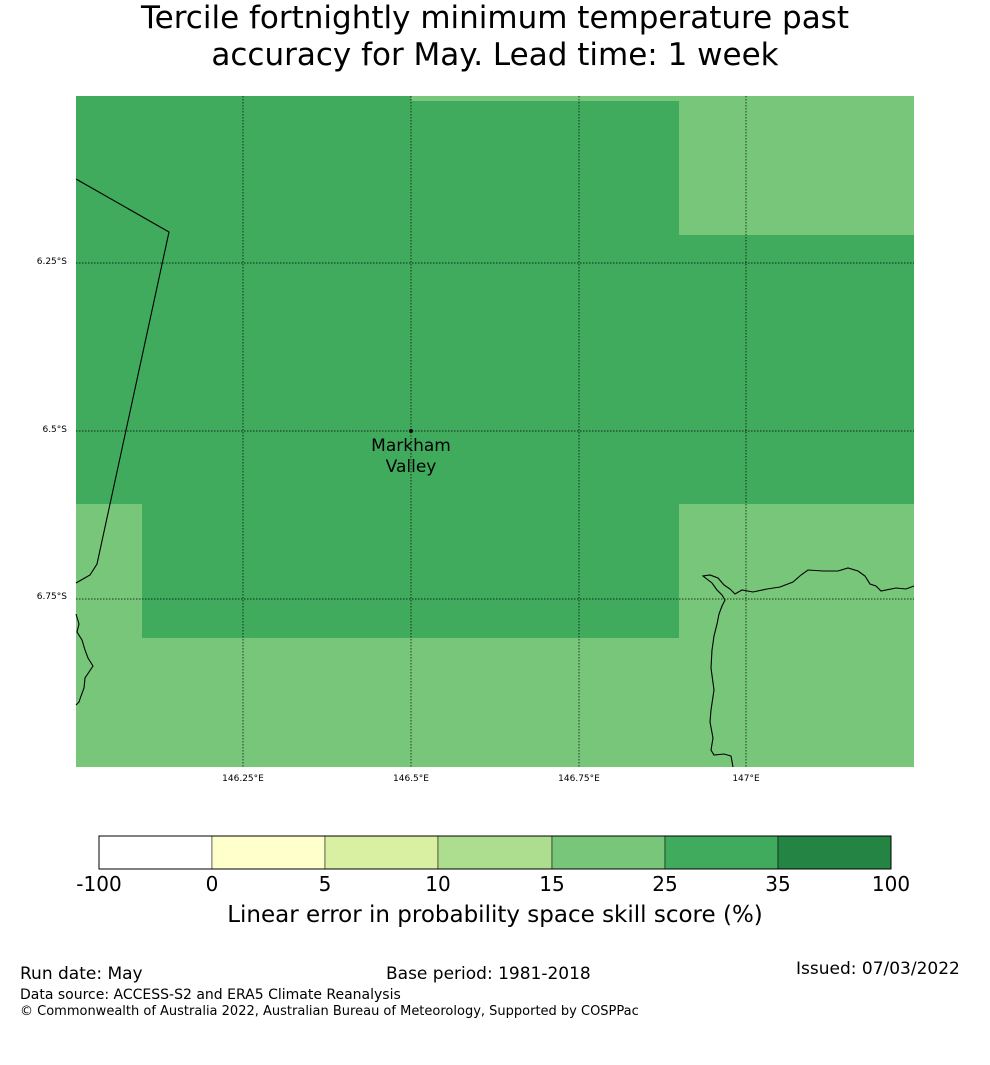 The image size is (990, 1065). Describe the element at coordinates (122, 381) in the screenshot. I see `region-boundary-line` at that location.